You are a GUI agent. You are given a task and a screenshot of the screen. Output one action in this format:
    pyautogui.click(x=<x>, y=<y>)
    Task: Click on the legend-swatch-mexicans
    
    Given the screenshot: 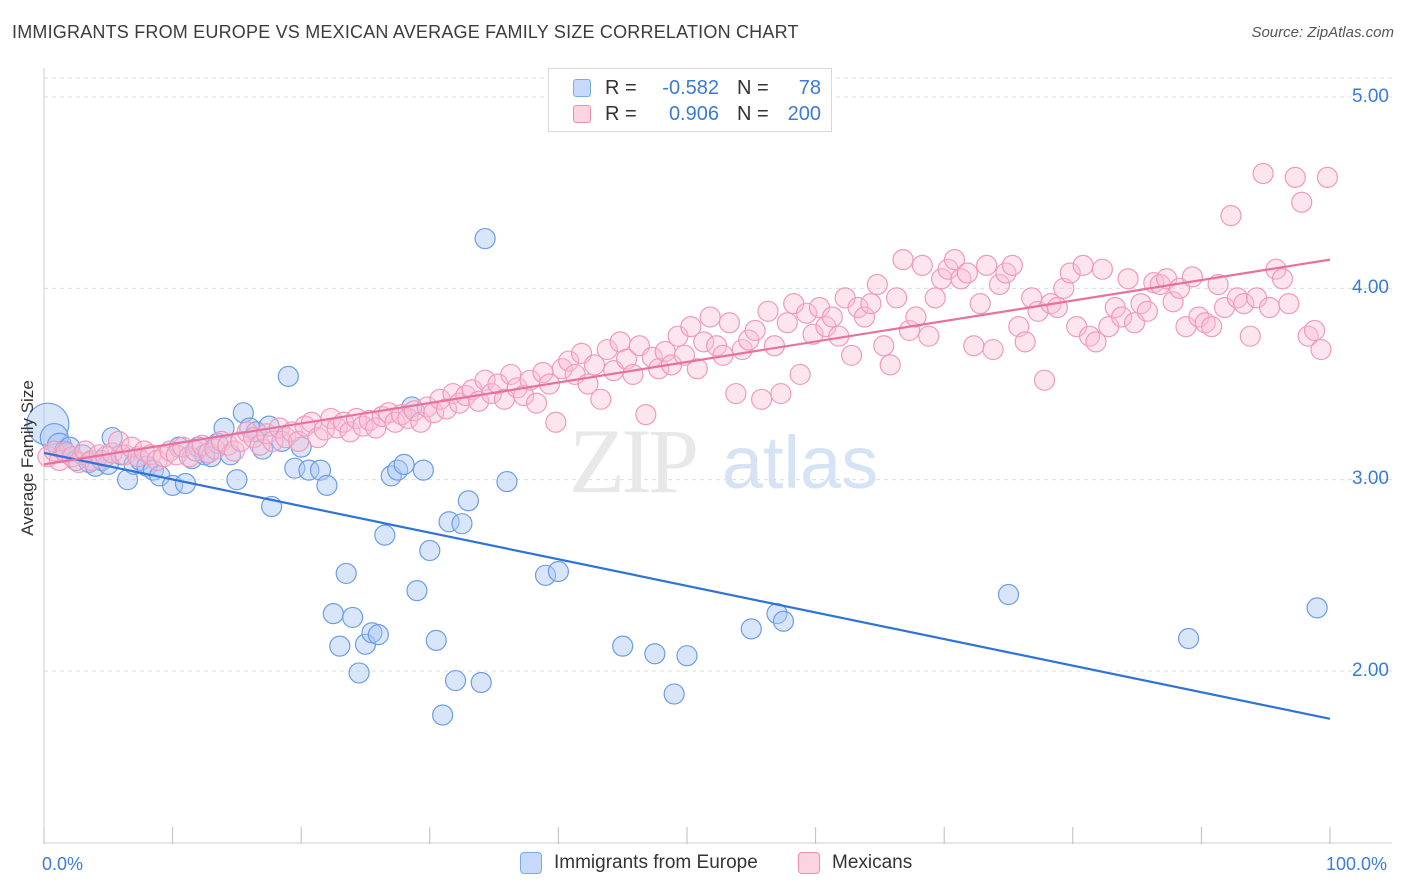 What is the action you would take?
    pyautogui.click(x=809, y=863)
    